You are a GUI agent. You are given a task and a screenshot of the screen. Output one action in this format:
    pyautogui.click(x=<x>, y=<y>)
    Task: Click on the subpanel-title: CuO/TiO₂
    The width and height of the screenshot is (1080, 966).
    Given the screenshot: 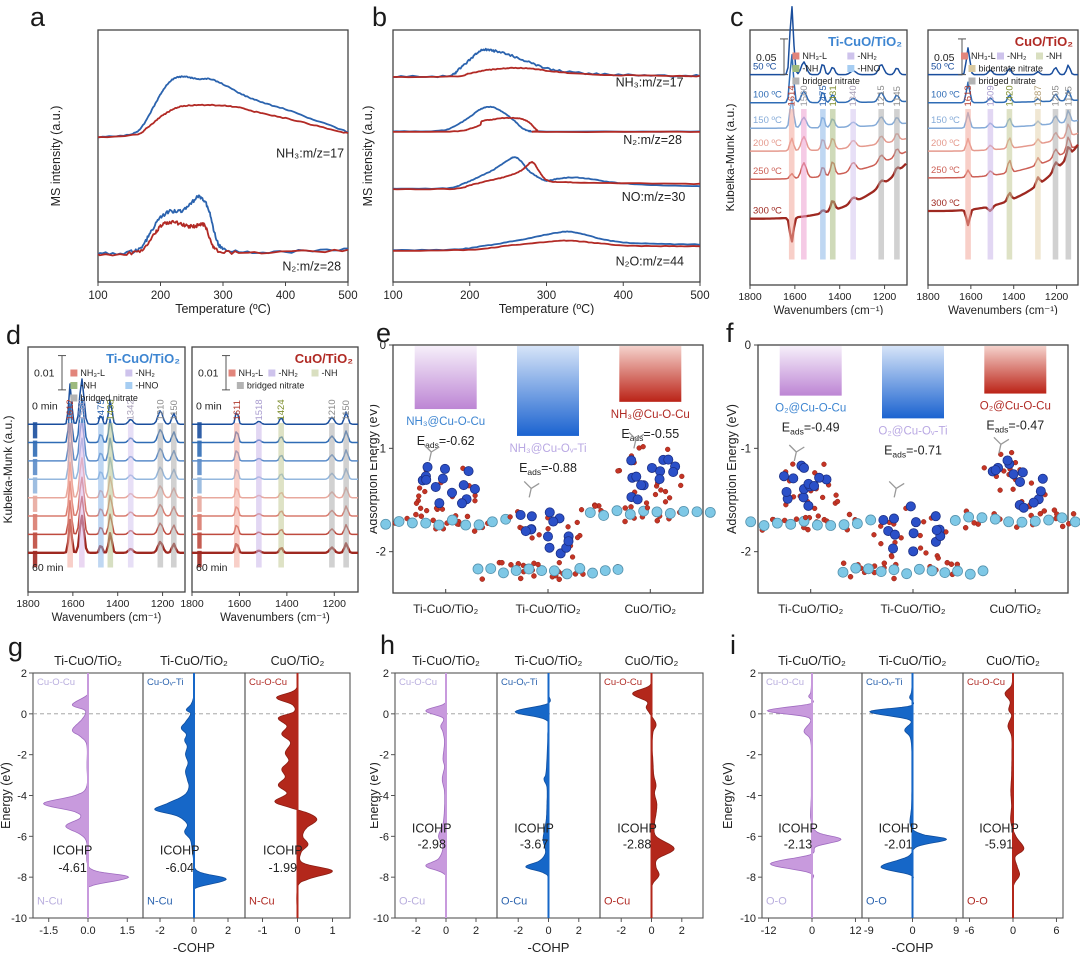 What is the action you would take?
    pyautogui.click(x=298, y=661)
    